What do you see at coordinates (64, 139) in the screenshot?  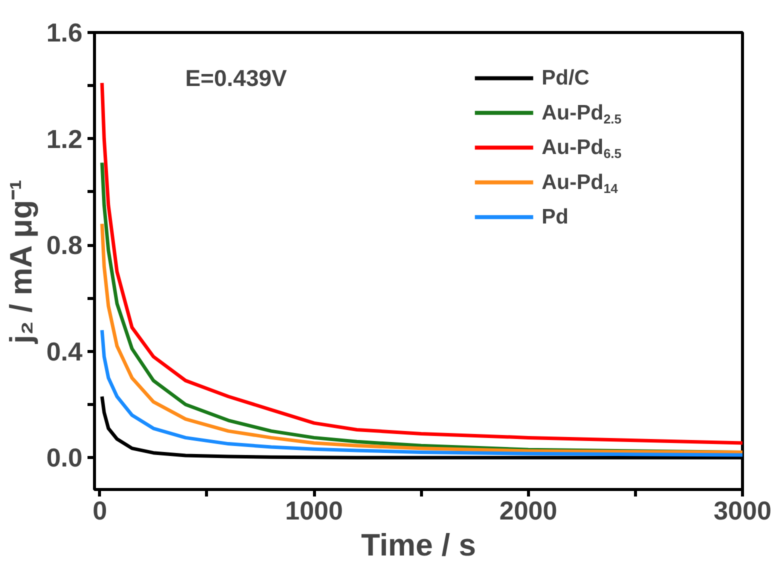 I see `y-tick-label: 1.2` at bounding box center [64, 139].